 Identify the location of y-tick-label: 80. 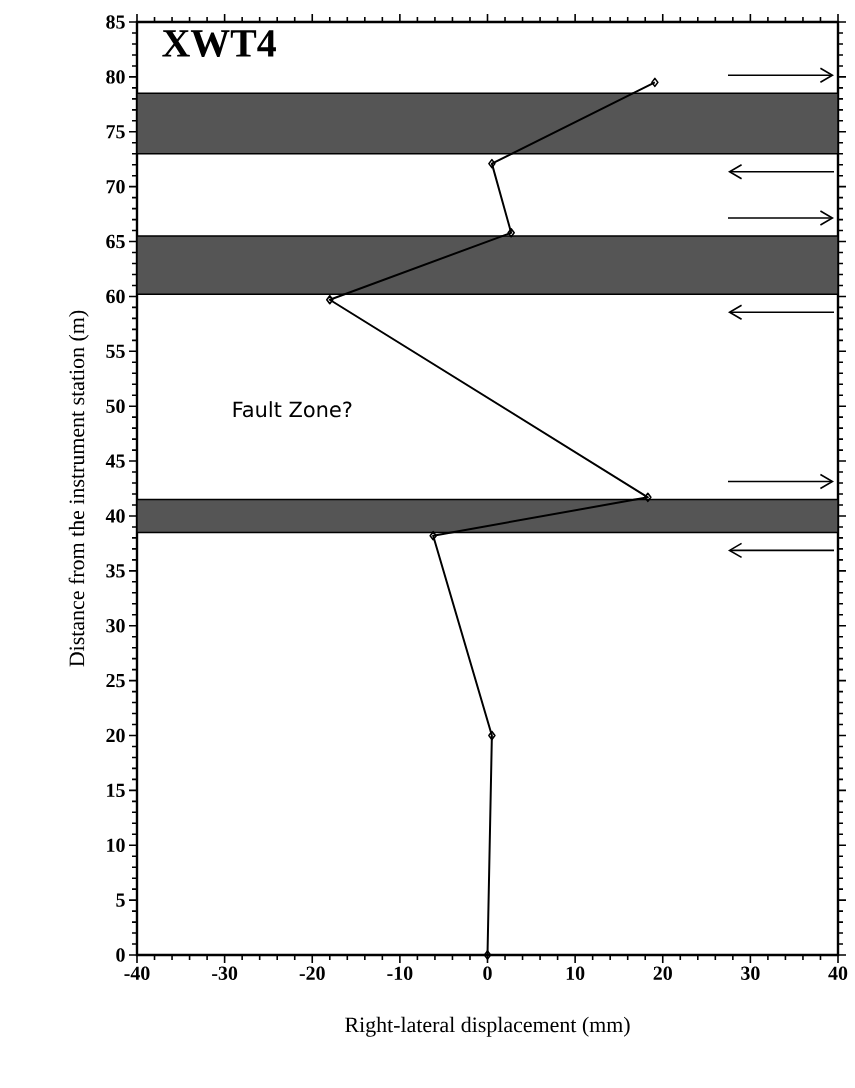
(115, 77).